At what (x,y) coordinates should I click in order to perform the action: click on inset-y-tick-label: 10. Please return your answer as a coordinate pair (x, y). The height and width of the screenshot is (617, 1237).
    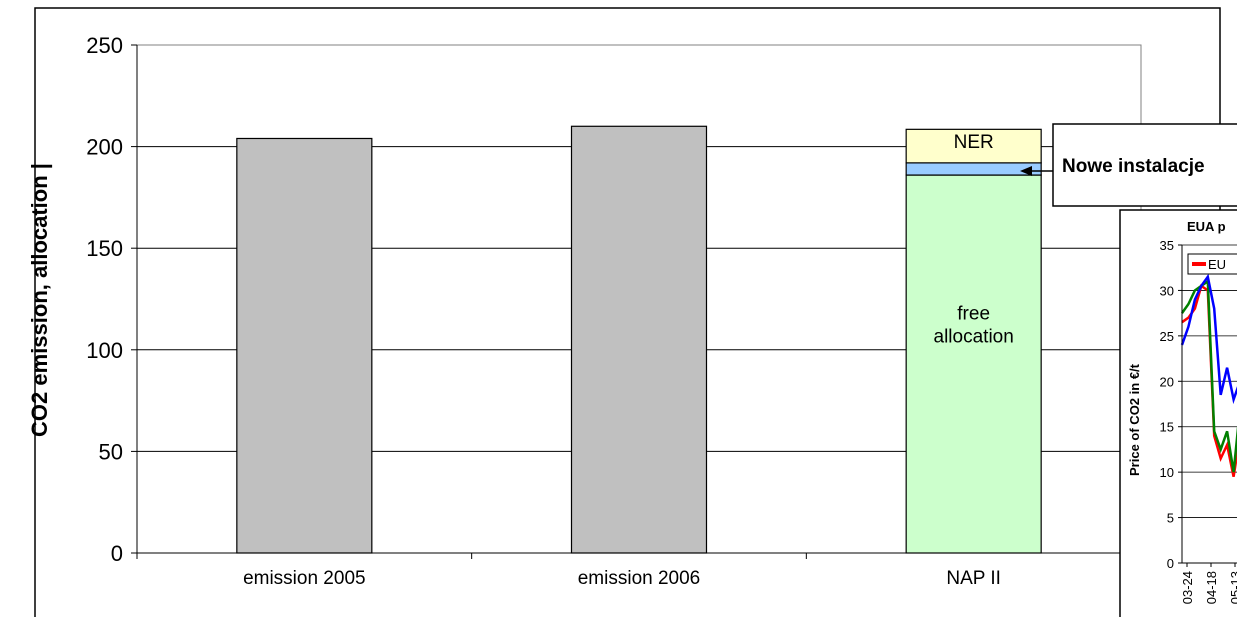
    Looking at the image, I should click on (1167, 472).